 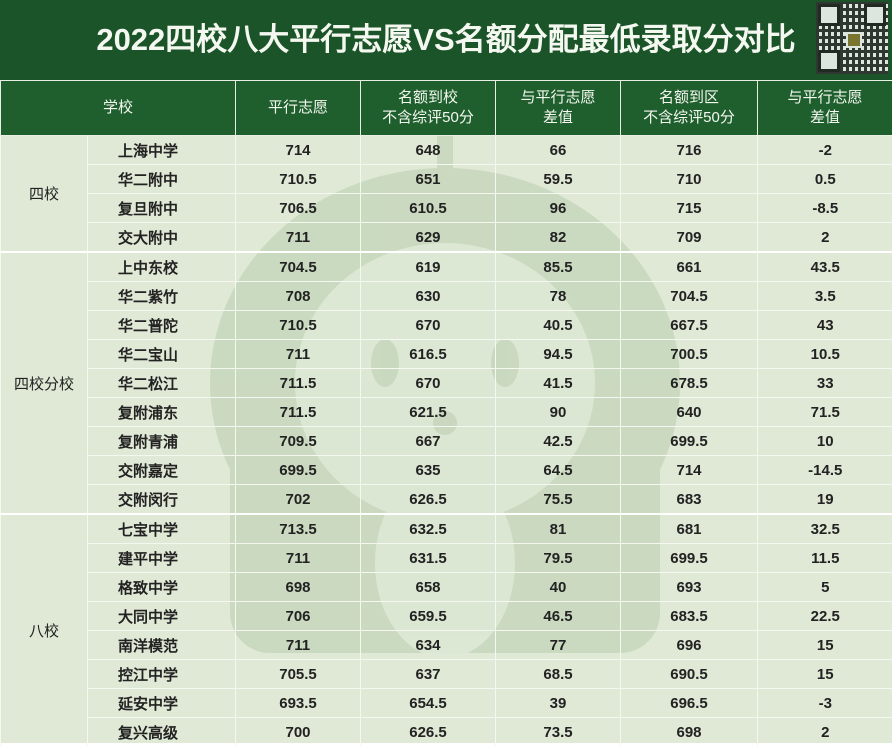 What do you see at coordinates (428, 150) in the screenshot?
I see `quota-school-score: 648` at bounding box center [428, 150].